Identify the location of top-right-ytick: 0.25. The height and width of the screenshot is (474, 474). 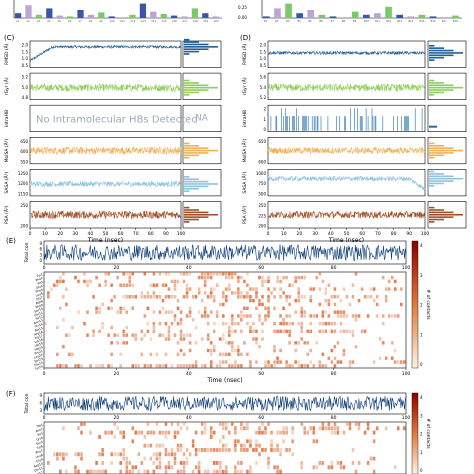
(242, 7).